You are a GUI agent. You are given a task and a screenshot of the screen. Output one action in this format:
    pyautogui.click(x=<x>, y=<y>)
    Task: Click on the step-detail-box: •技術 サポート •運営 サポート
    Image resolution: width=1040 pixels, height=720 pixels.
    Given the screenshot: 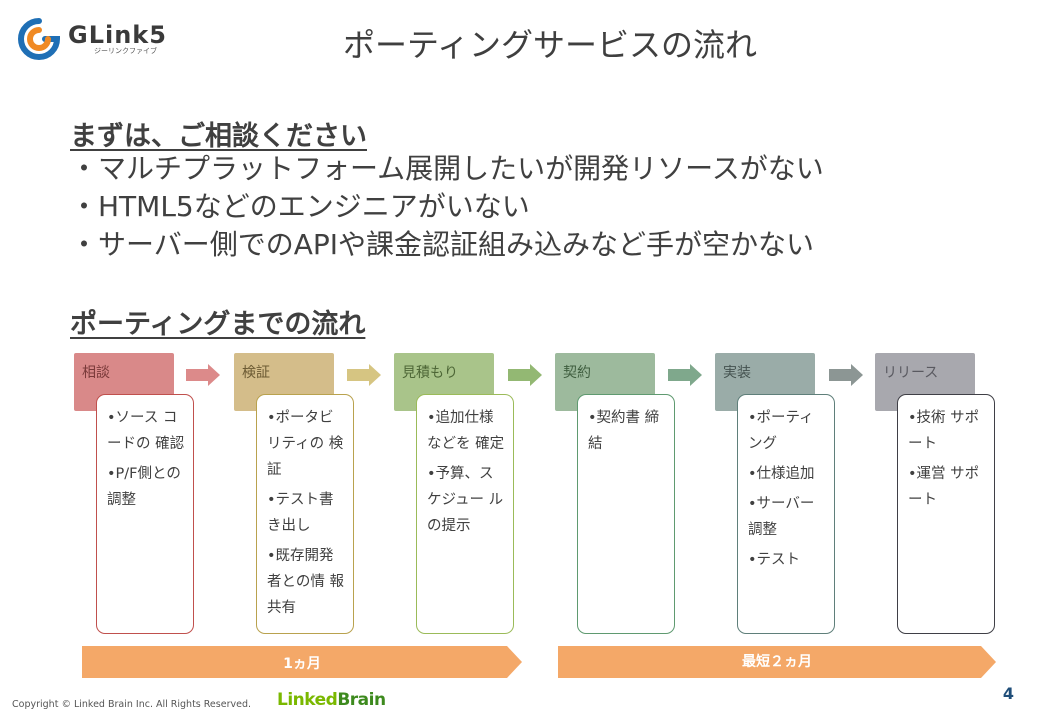 What is the action you would take?
    pyautogui.click(x=946, y=514)
    